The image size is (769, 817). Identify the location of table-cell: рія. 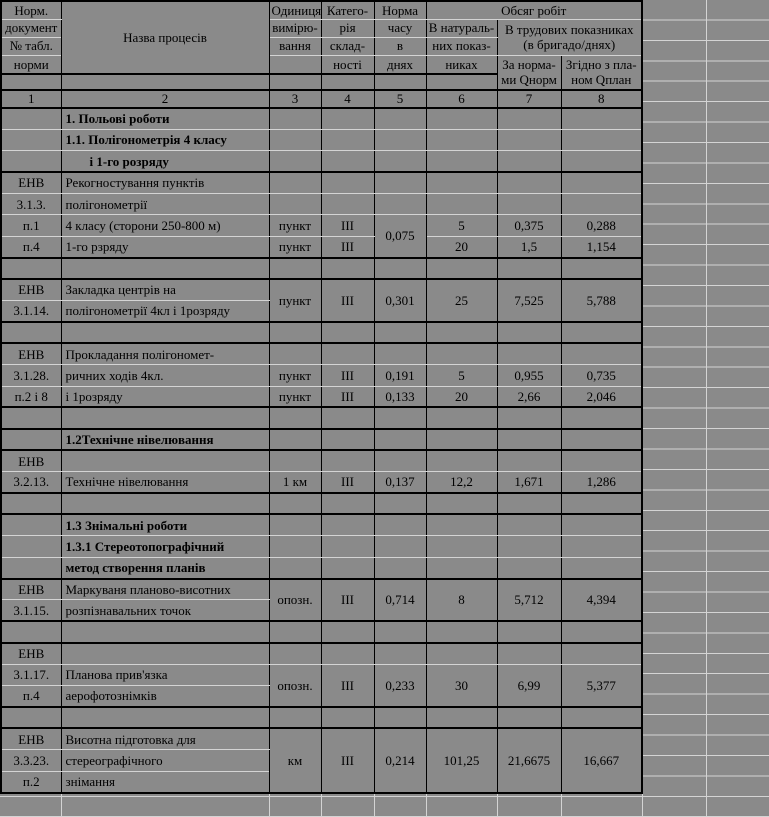
(347, 28).